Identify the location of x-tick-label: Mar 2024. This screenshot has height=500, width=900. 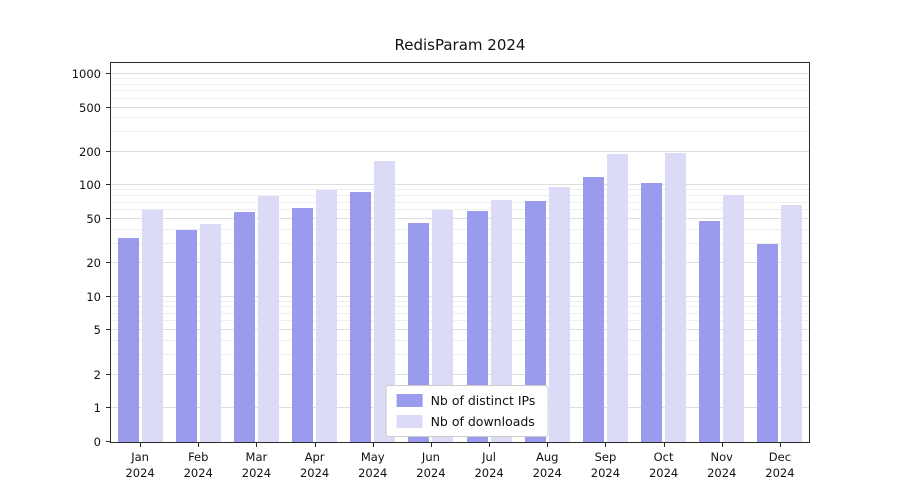
(256, 465).